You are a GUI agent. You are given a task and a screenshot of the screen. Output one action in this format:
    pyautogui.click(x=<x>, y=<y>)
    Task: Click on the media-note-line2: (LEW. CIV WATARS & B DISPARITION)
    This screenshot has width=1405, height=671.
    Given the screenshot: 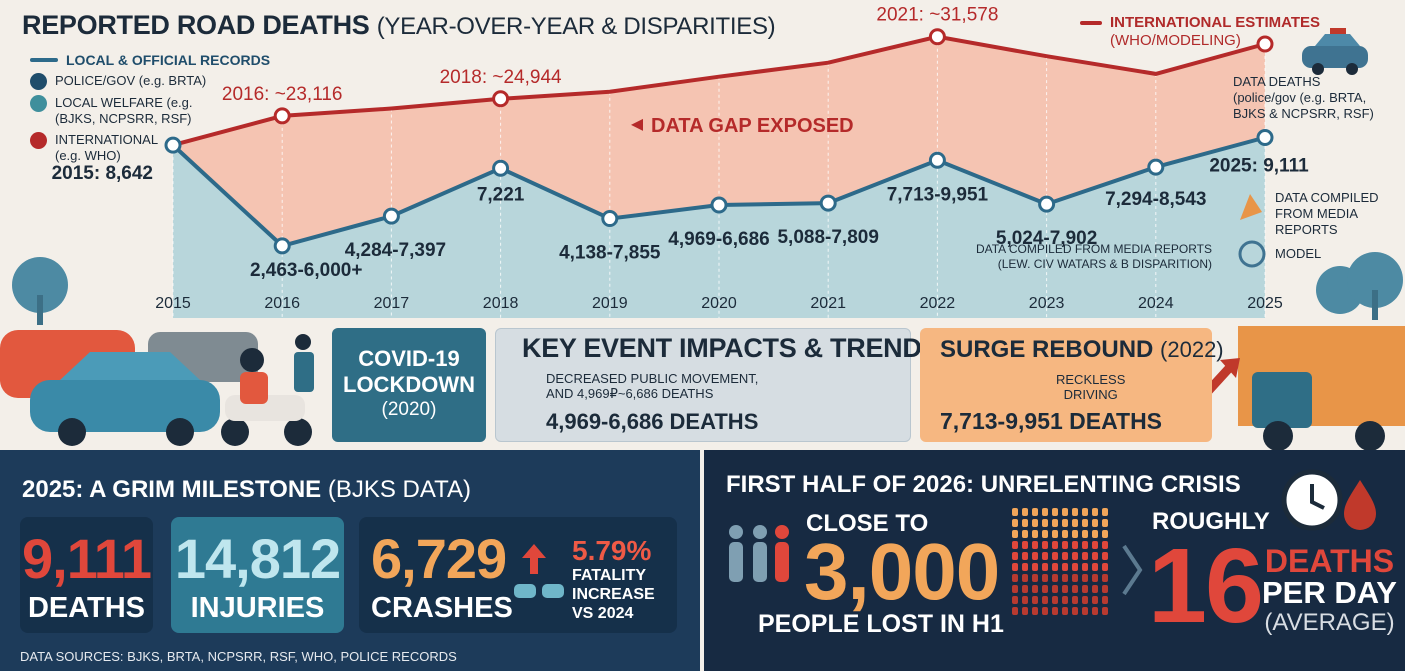 What is the action you would take?
    pyautogui.click(x=1104, y=264)
    